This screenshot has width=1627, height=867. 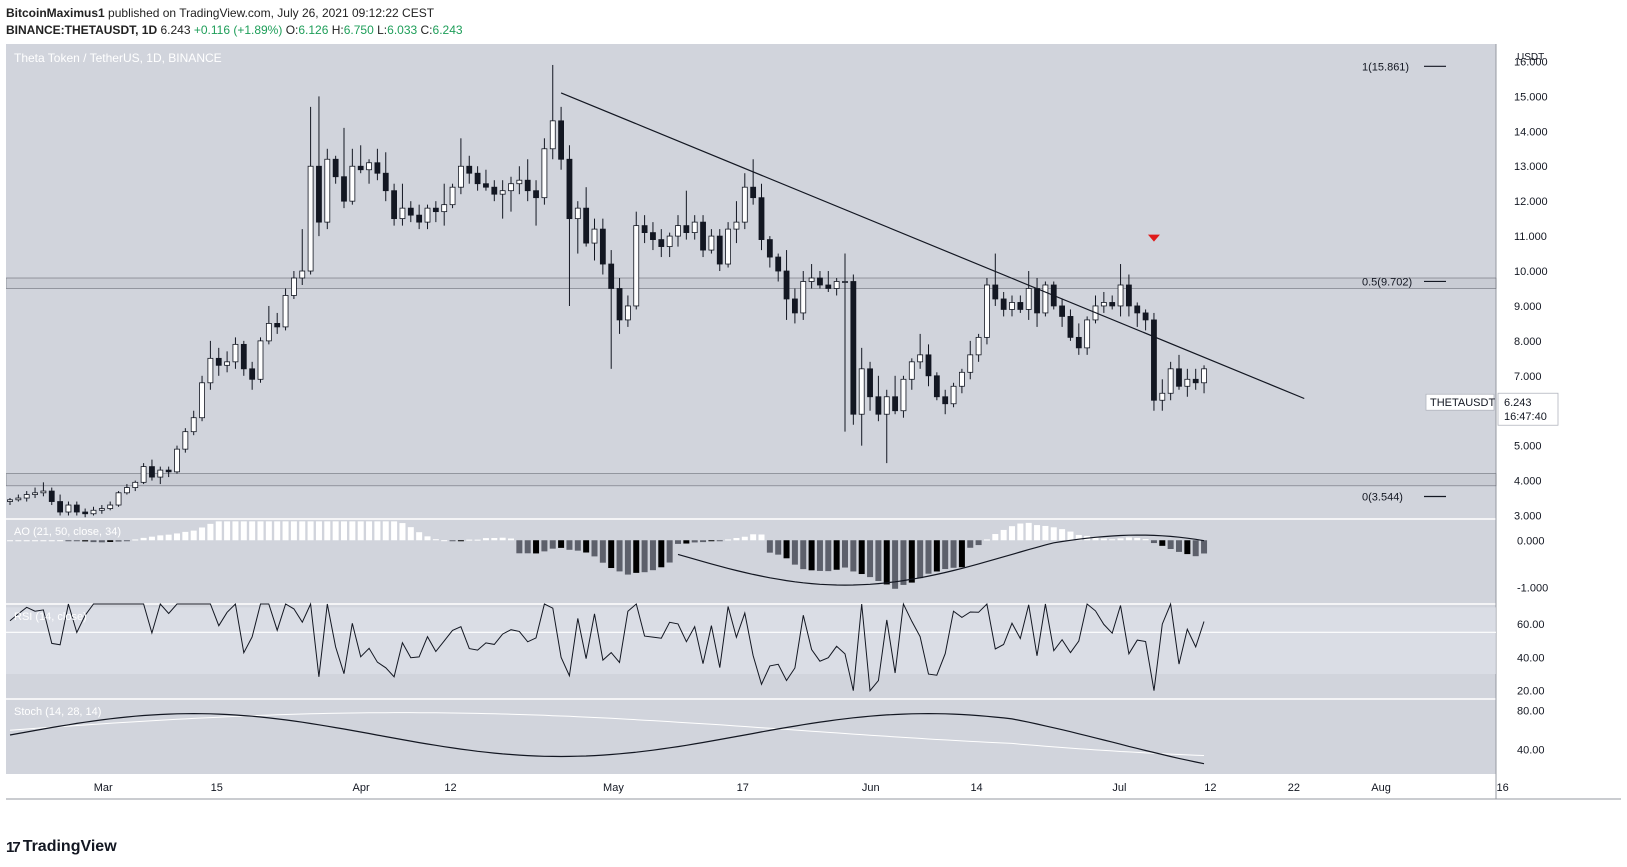 I want to click on time-axis-background, so click(x=813, y=786).